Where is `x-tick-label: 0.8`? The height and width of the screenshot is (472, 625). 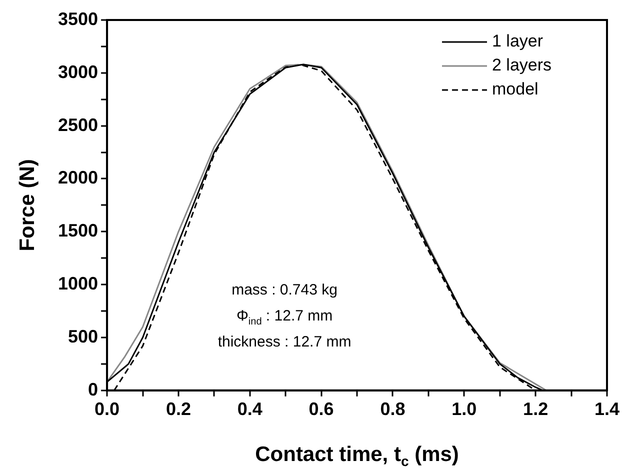 x-tick-label: 0.8 is located at coordinates (393, 409).